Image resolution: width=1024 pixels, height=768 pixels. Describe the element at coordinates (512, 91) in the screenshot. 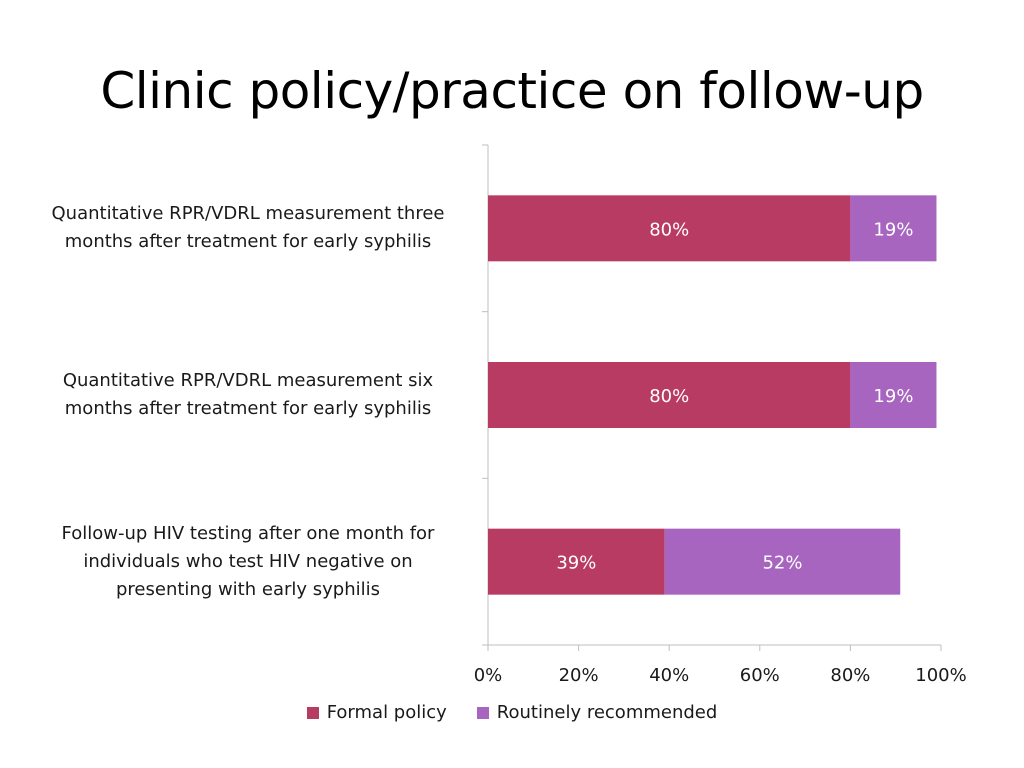

I see `slide-title: Clinic policy/practice on follow-up` at that location.